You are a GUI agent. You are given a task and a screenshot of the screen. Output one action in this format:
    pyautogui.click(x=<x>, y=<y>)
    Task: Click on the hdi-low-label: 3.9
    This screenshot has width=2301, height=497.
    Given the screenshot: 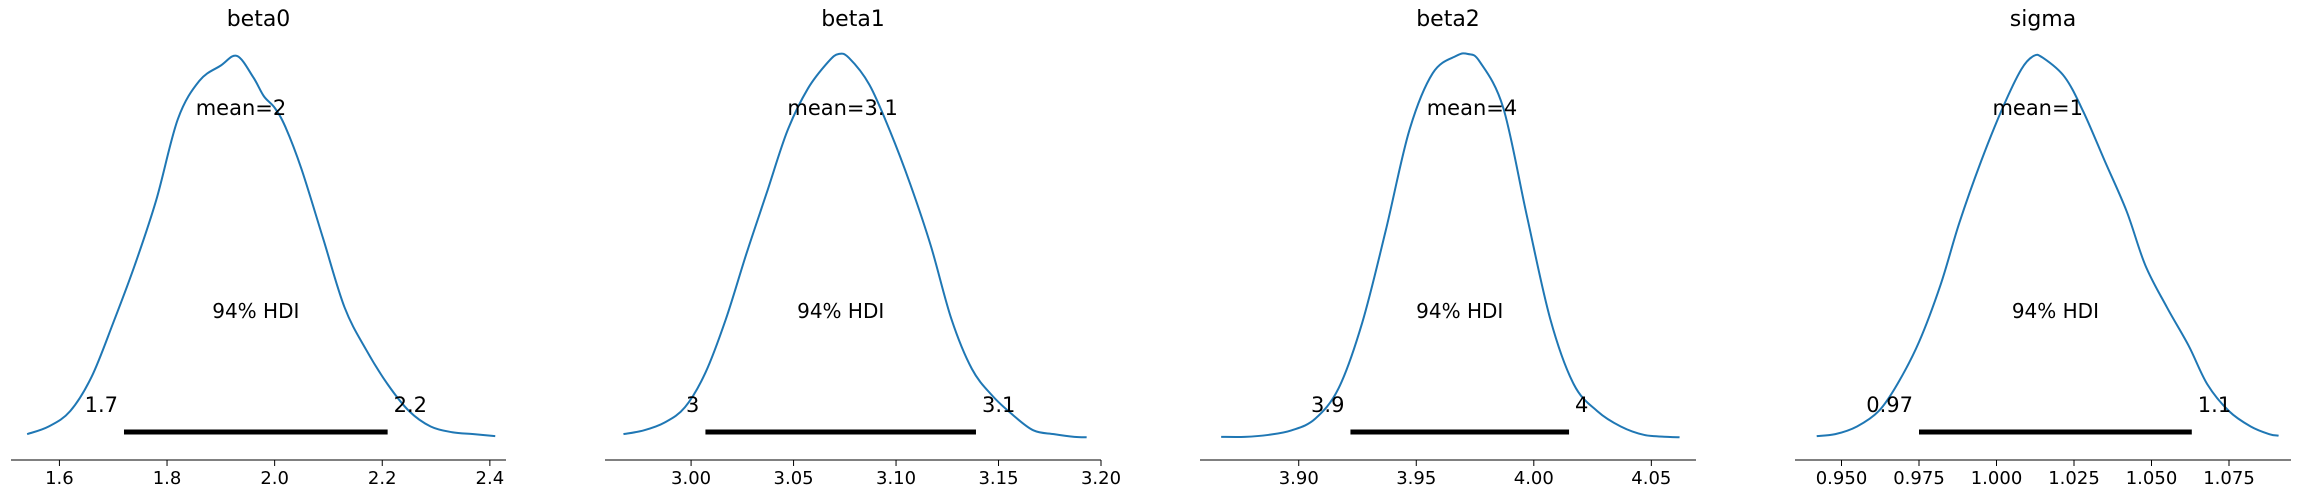 What is the action you would take?
    pyautogui.click(x=1327, y=405)
    